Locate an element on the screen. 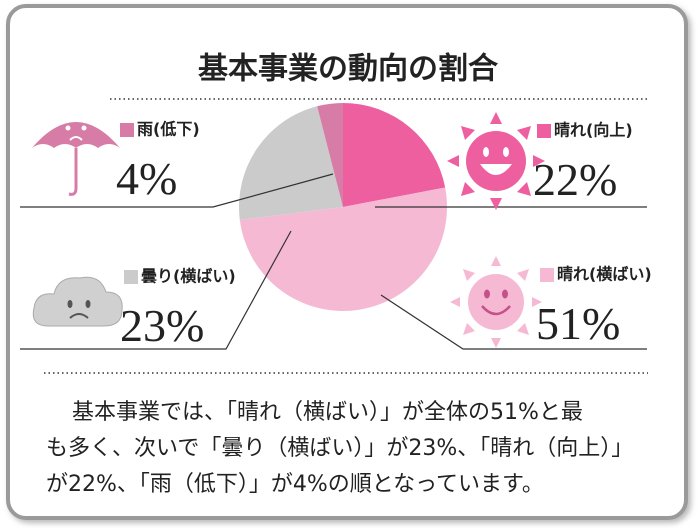 The width and height of the screenshot is (697, 529). value-label: 51% is located at coordinates (578, 323).